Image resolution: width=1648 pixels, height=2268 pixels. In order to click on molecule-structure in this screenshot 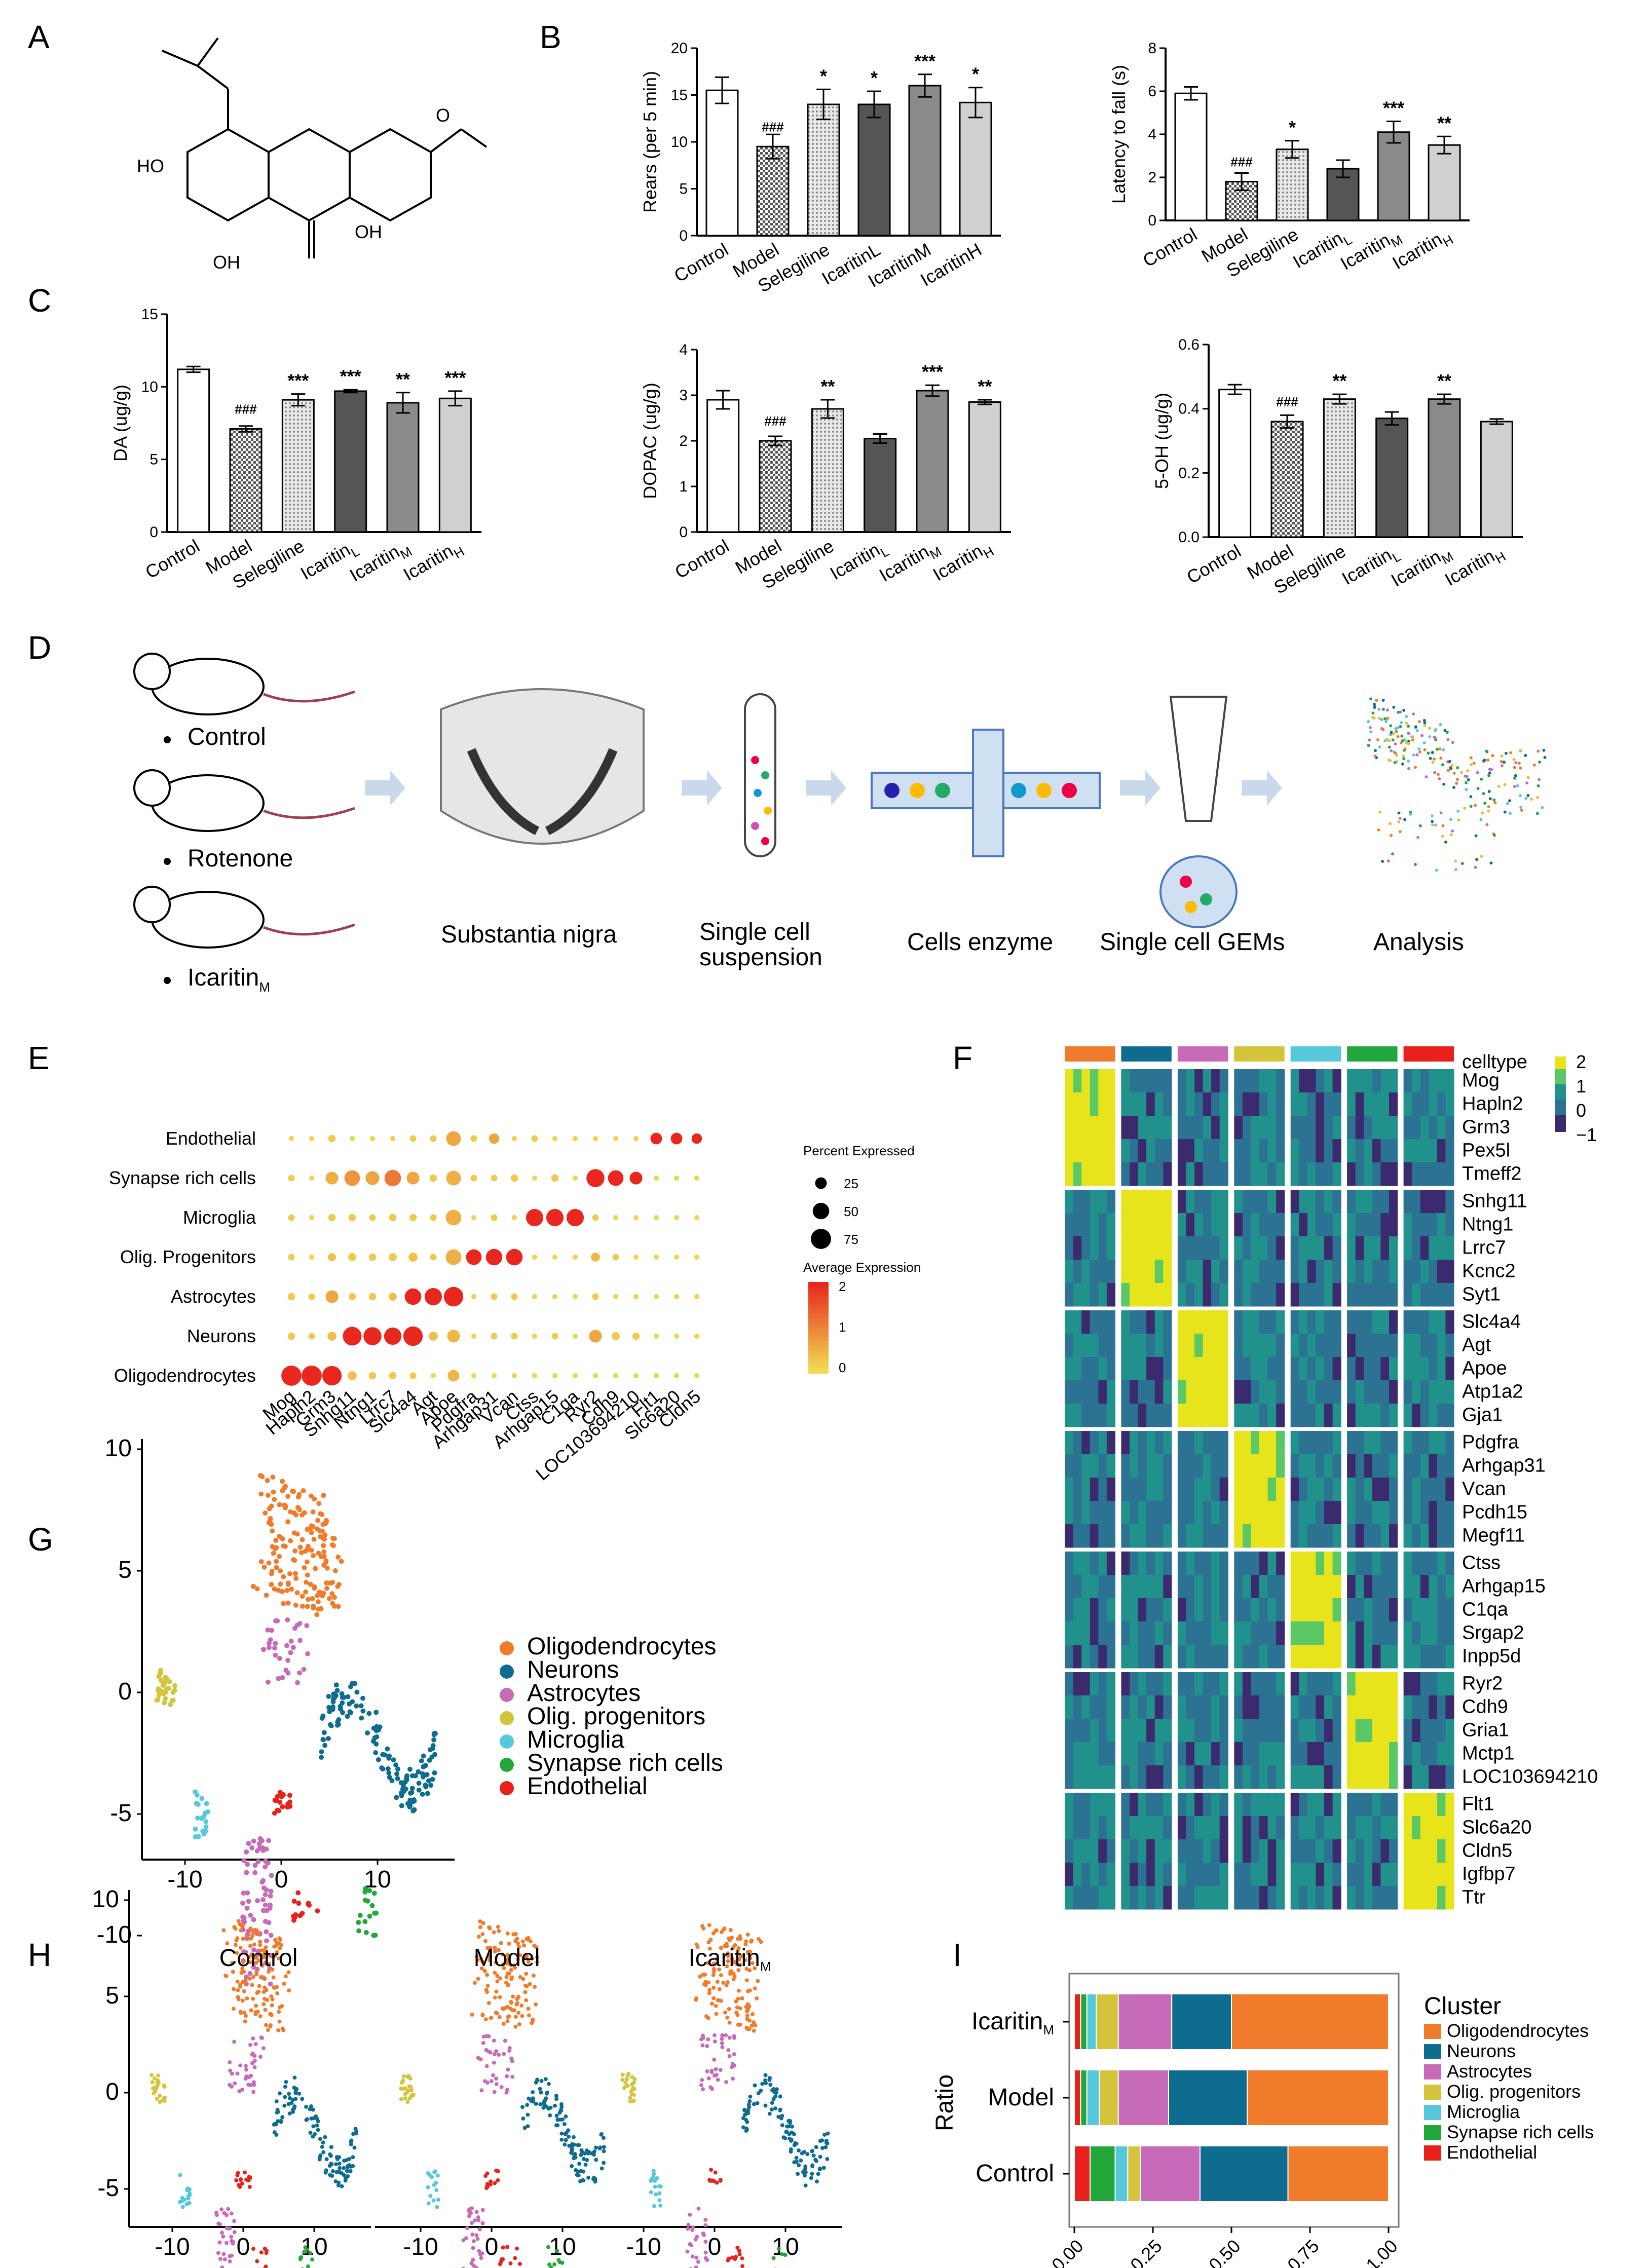, I will do `click(325, 147)`.